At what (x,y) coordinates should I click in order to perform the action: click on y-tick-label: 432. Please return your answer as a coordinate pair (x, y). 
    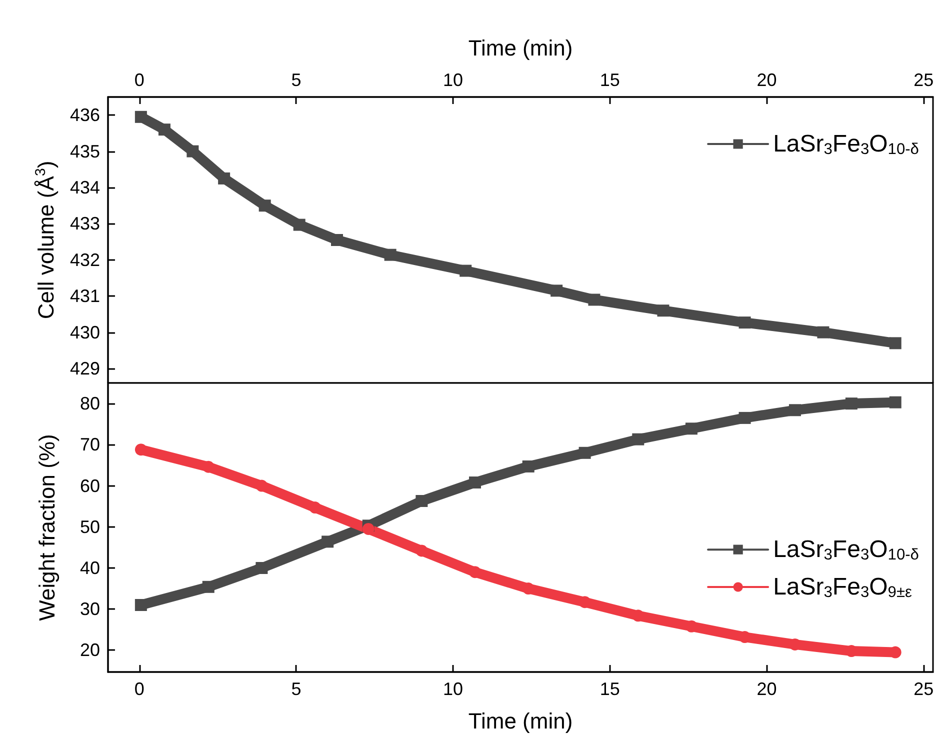
    Looking at the image, I should click on (85, 260).